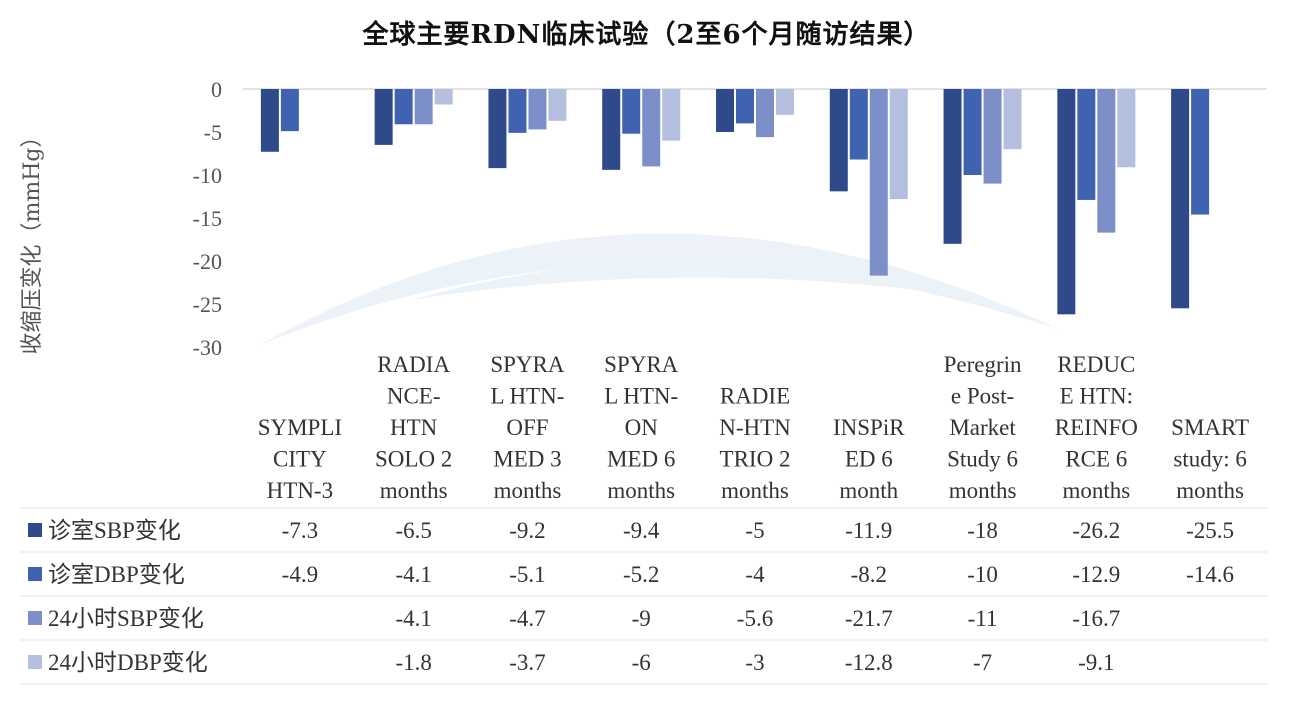  Describe the element at coordinates (755, 427) in the screenshot. I see `x-tick-label: N-HTN` at that location.